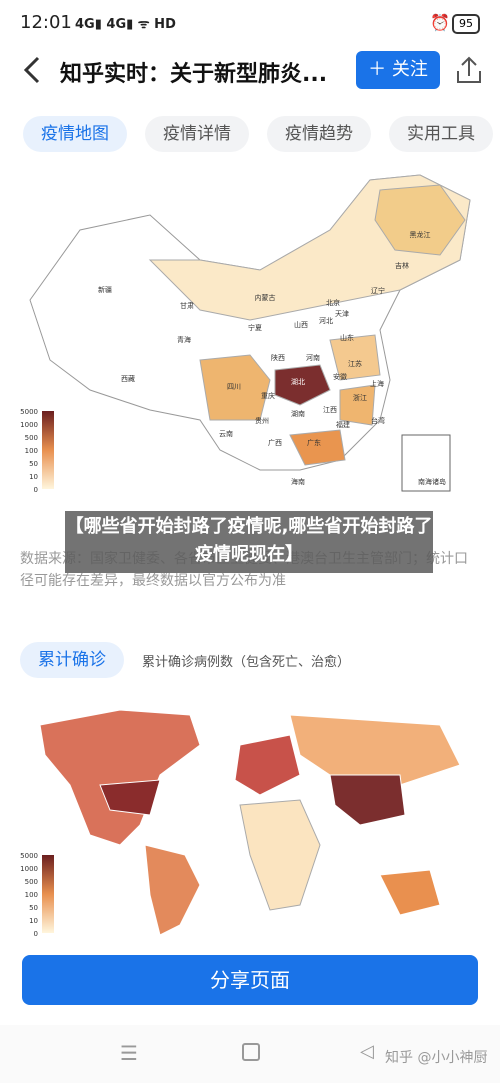 The image size is (500, 1083). Describe the element at coordinates (319, 134) in the screenshot. I see `tab: 疫情趋势` at that location.